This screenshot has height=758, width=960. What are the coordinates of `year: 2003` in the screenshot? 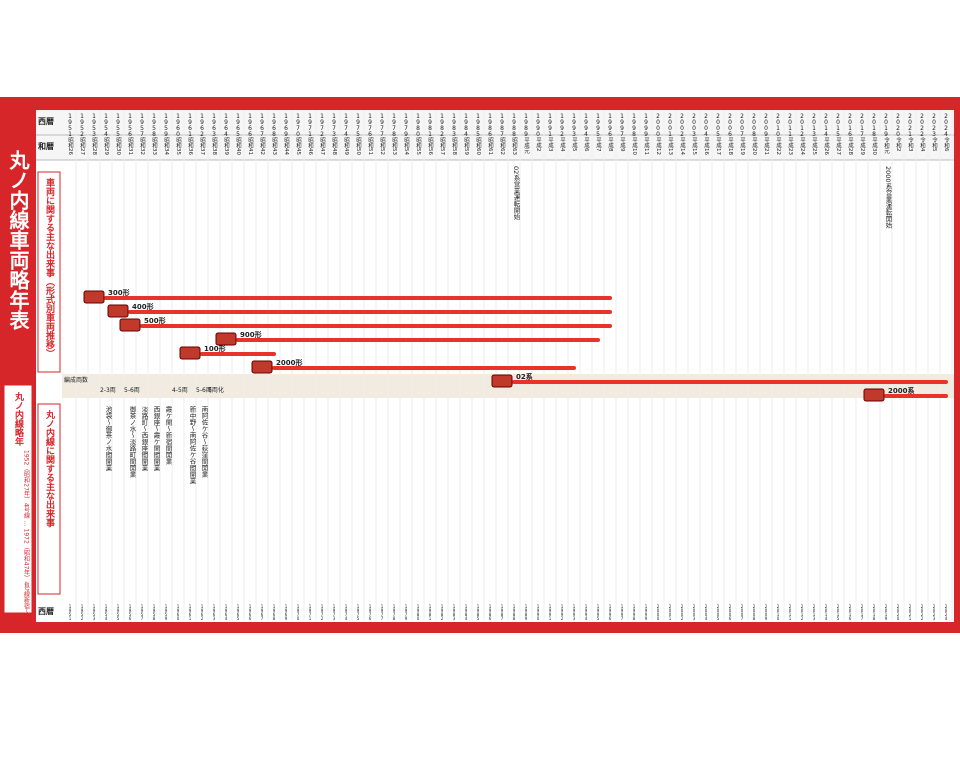 It's located at (694, 125).